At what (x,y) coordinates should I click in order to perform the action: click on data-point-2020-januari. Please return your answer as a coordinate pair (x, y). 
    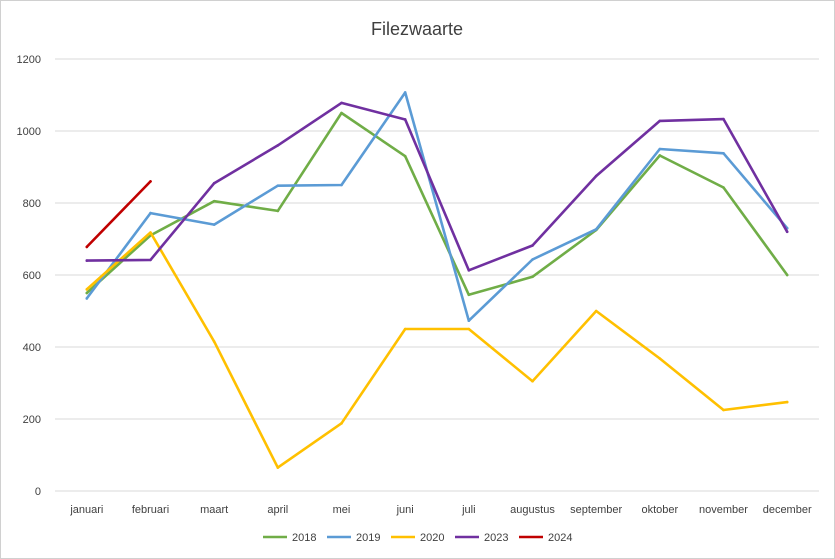
    Looking at the image, I should click on (87, 289).